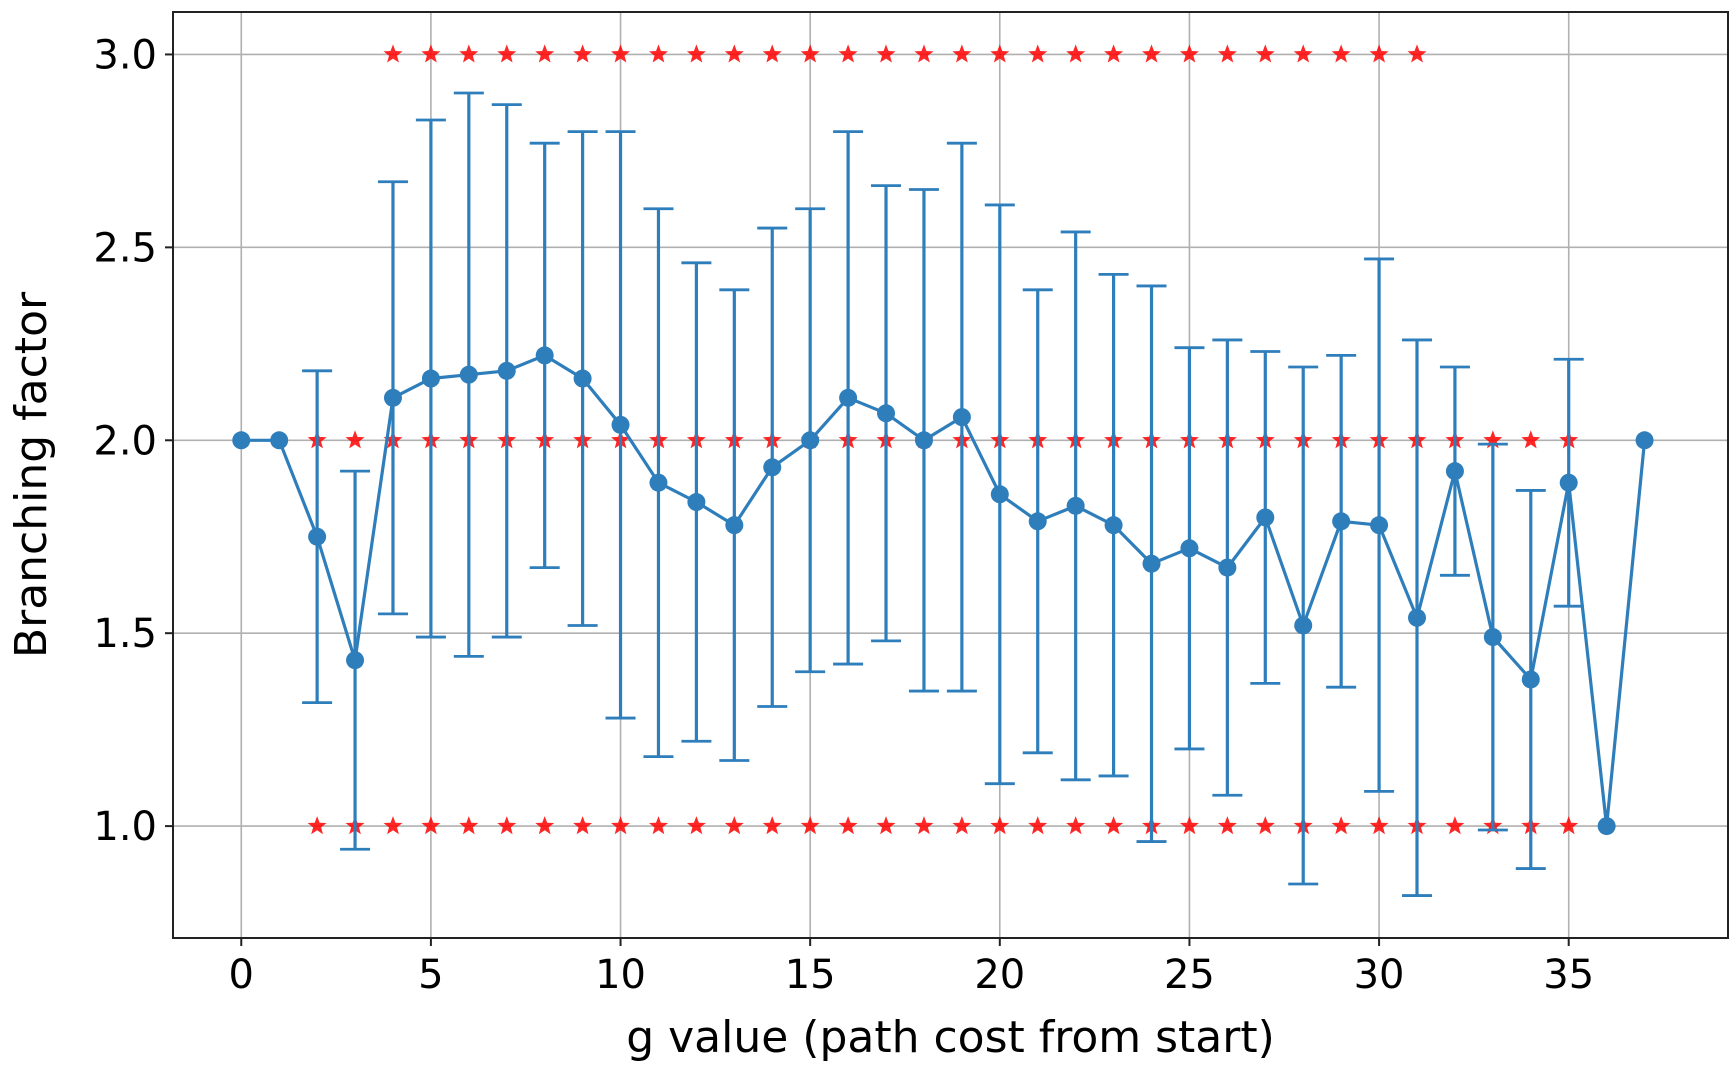 The height and width of the screenshot is (1067, 1735). Describe the element at coordinates (1568, 975) in the screenshot. I see `x-tick-label: 35` at that location.